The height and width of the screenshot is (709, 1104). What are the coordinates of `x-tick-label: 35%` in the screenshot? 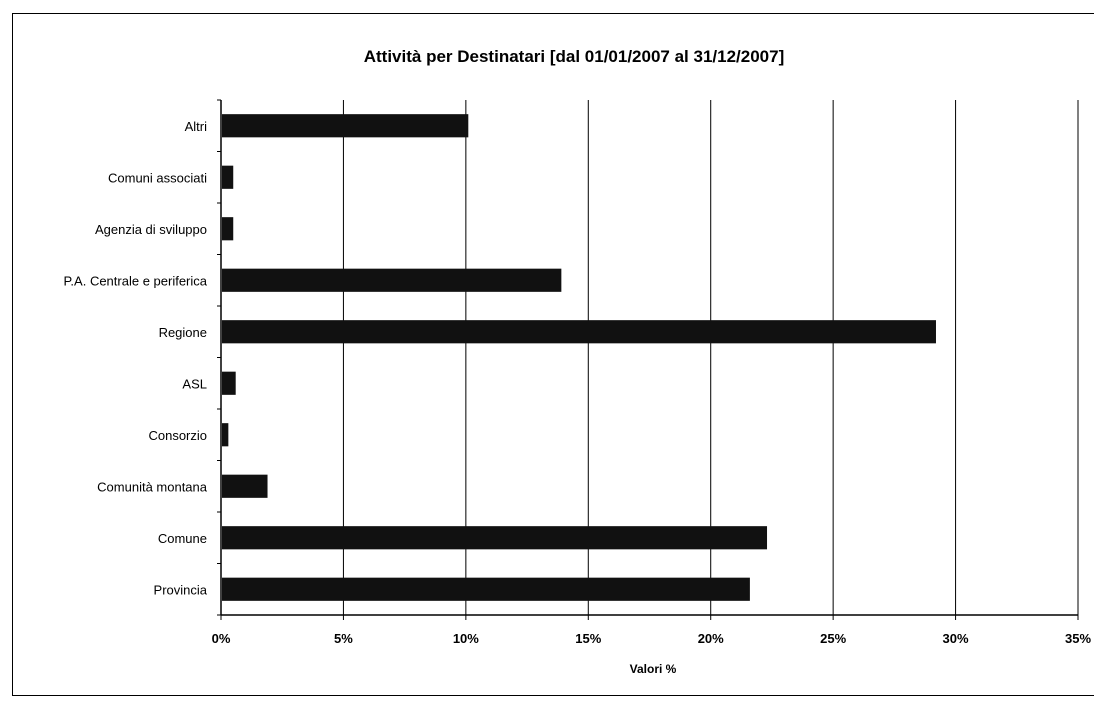 It's located at (1078, 638).